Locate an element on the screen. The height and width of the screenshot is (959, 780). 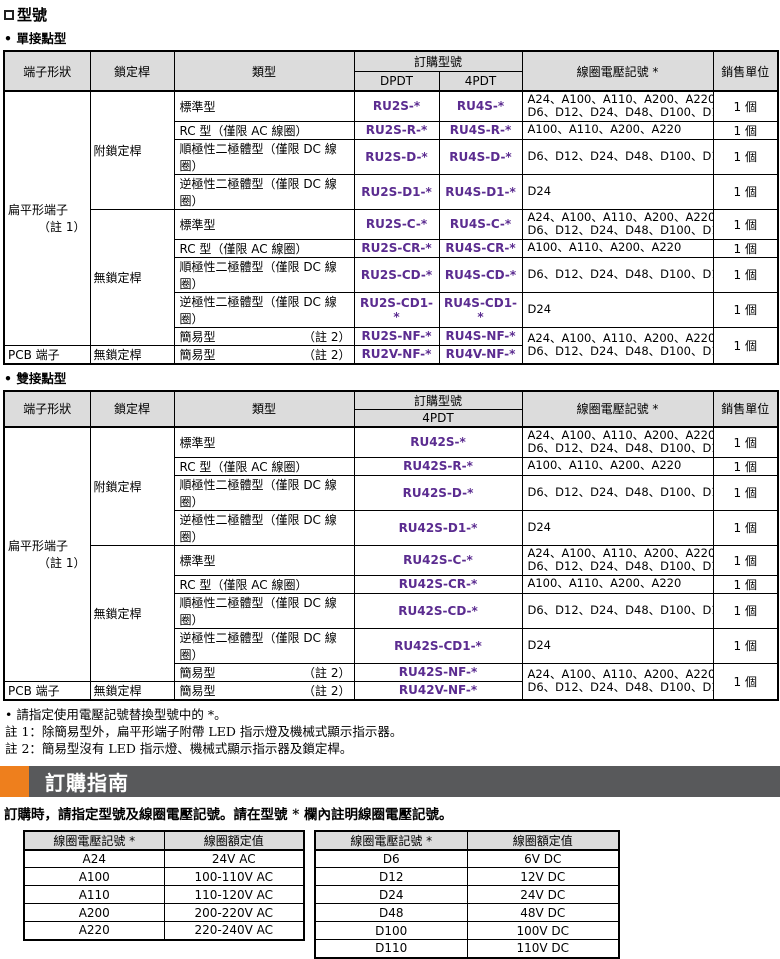
voltage-code-cell: D12 is located at coordinates (391, 876).